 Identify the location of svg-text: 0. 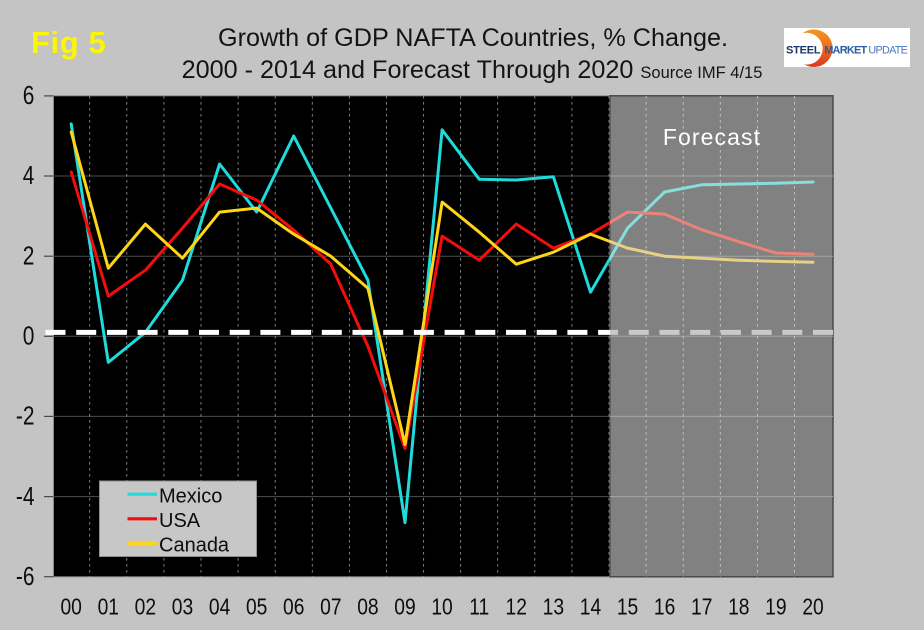
(29, 336).